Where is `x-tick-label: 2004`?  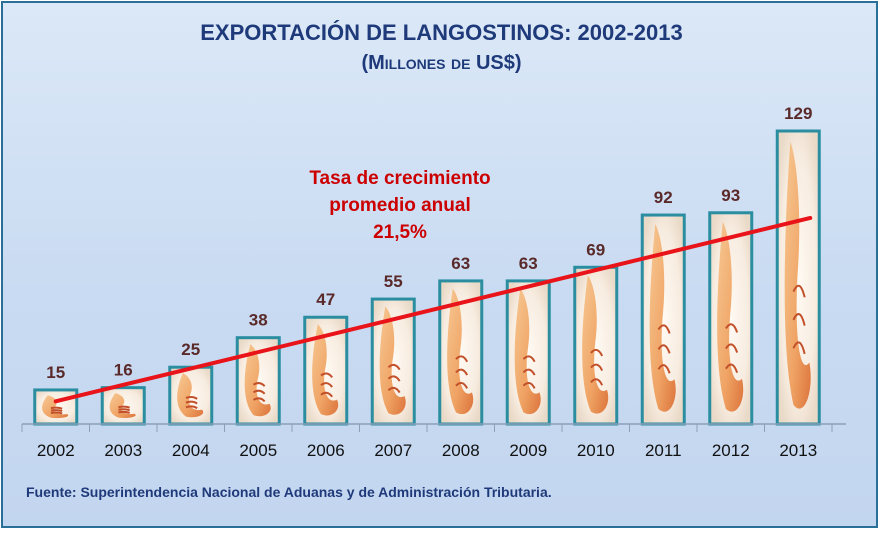
x-tick-label: 2004 is located at coordinates (191, 450).